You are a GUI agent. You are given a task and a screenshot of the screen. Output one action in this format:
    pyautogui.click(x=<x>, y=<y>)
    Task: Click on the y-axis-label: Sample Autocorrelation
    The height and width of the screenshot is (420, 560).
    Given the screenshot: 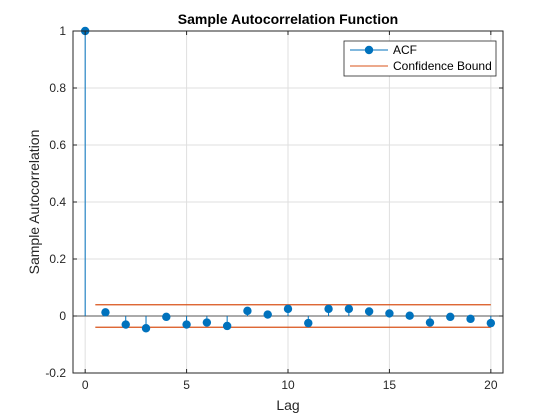 What is the action you would take?
    pyautogui.click(x=34, y=202)
    